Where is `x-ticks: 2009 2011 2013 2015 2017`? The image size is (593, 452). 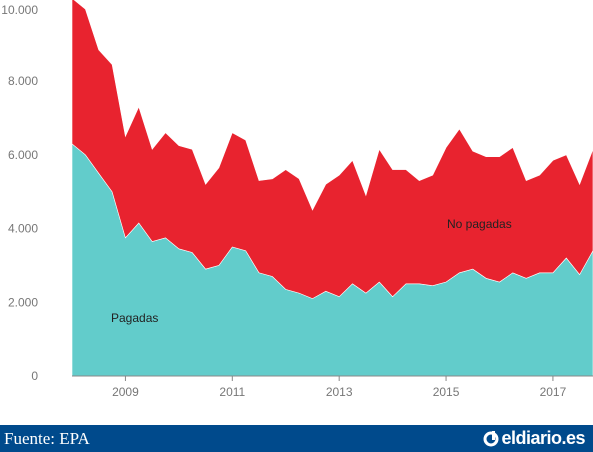 x-ticks: 2009 2011 2013 2015 2017 is located at coordinates (339, 387).